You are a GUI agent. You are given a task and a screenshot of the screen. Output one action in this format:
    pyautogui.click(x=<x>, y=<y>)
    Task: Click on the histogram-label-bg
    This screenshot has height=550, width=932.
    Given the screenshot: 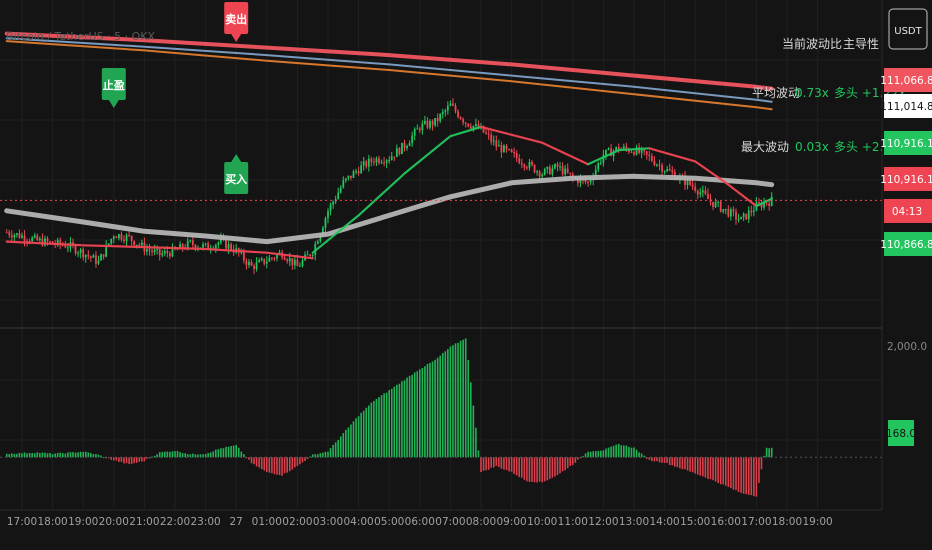 What is the action you would take?
    pyautogui.click(x=901, y=433)
    